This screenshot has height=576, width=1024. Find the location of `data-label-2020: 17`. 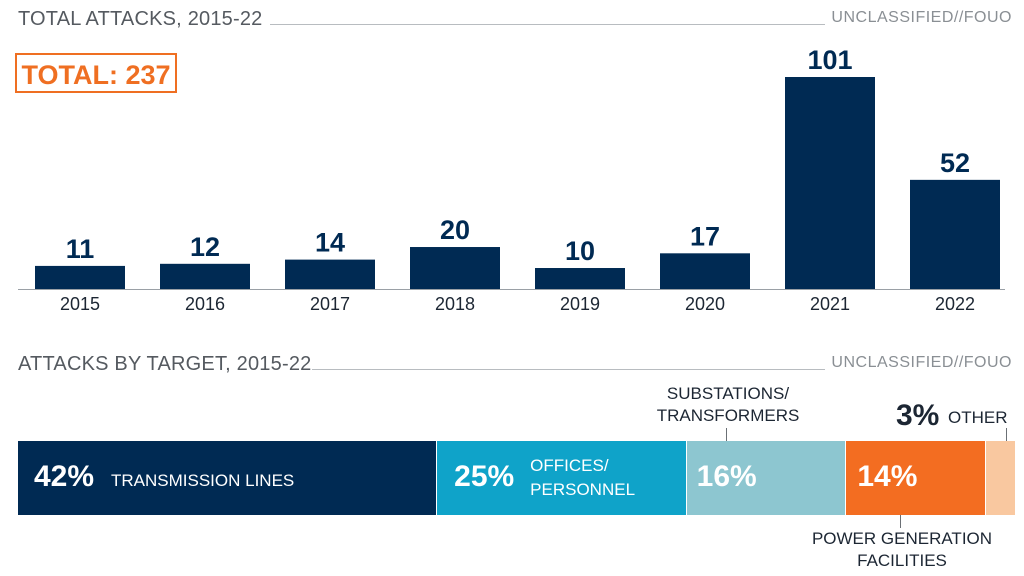

data-label-2020: 17 is located at coordinates (705, 236).